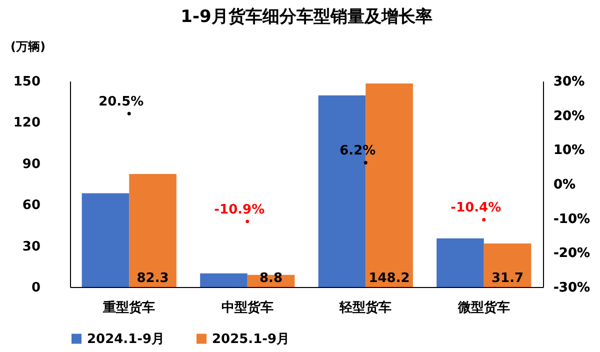 Image resolution: width=600 pixels, height=352 pixels. I want to click on x-tick-label: 重型货车, so click(129, 308).